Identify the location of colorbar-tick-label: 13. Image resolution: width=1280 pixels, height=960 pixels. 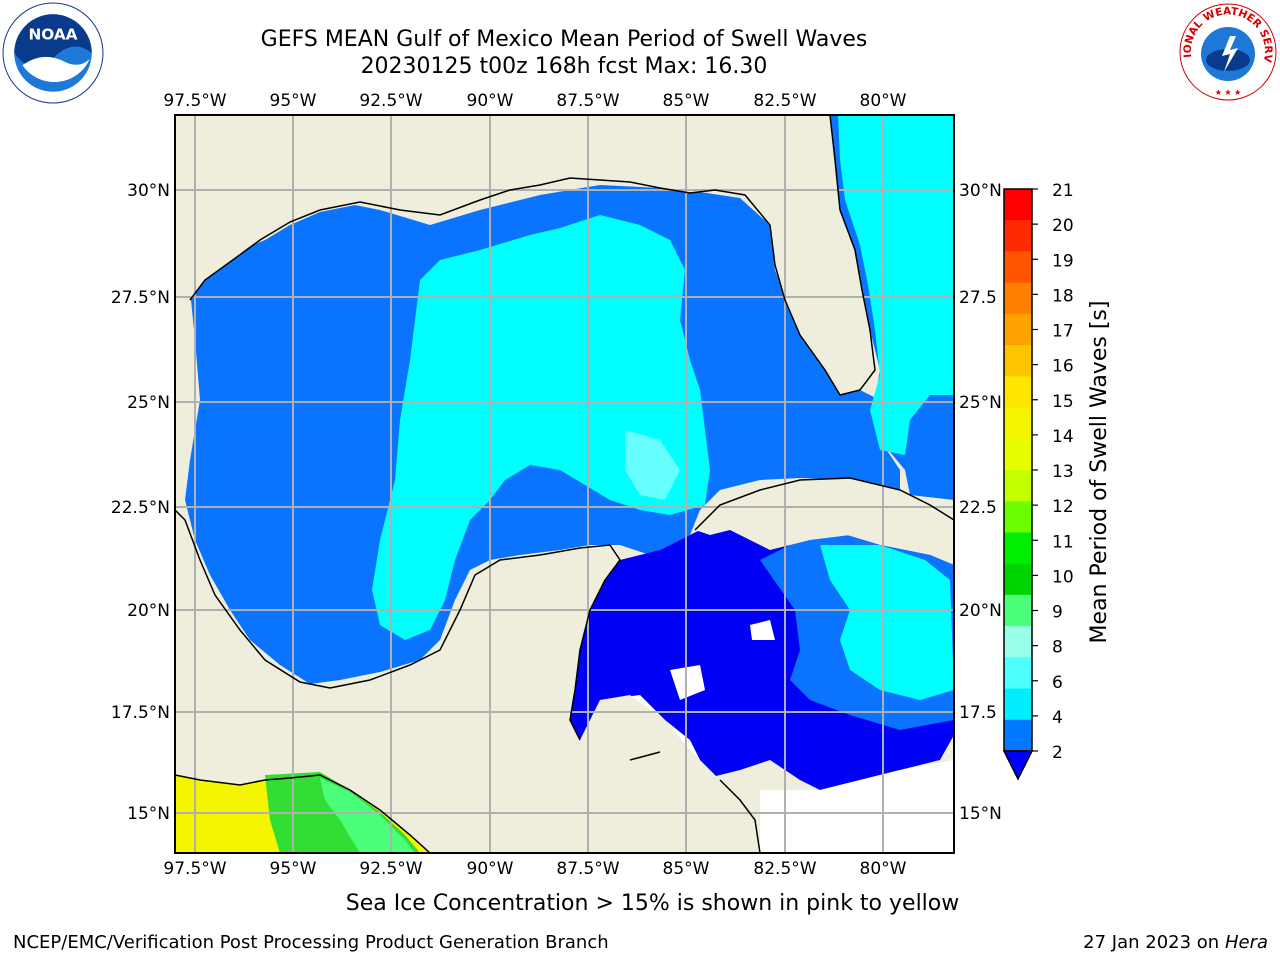
(1063, 472).